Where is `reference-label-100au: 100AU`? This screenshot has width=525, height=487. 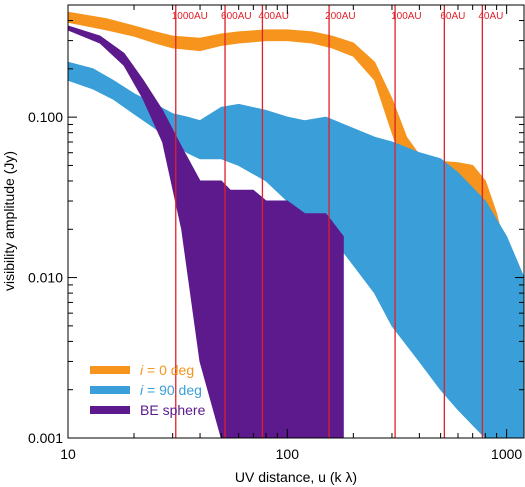 reference-label-100au: 100AU is located at coordinates (406, 16).